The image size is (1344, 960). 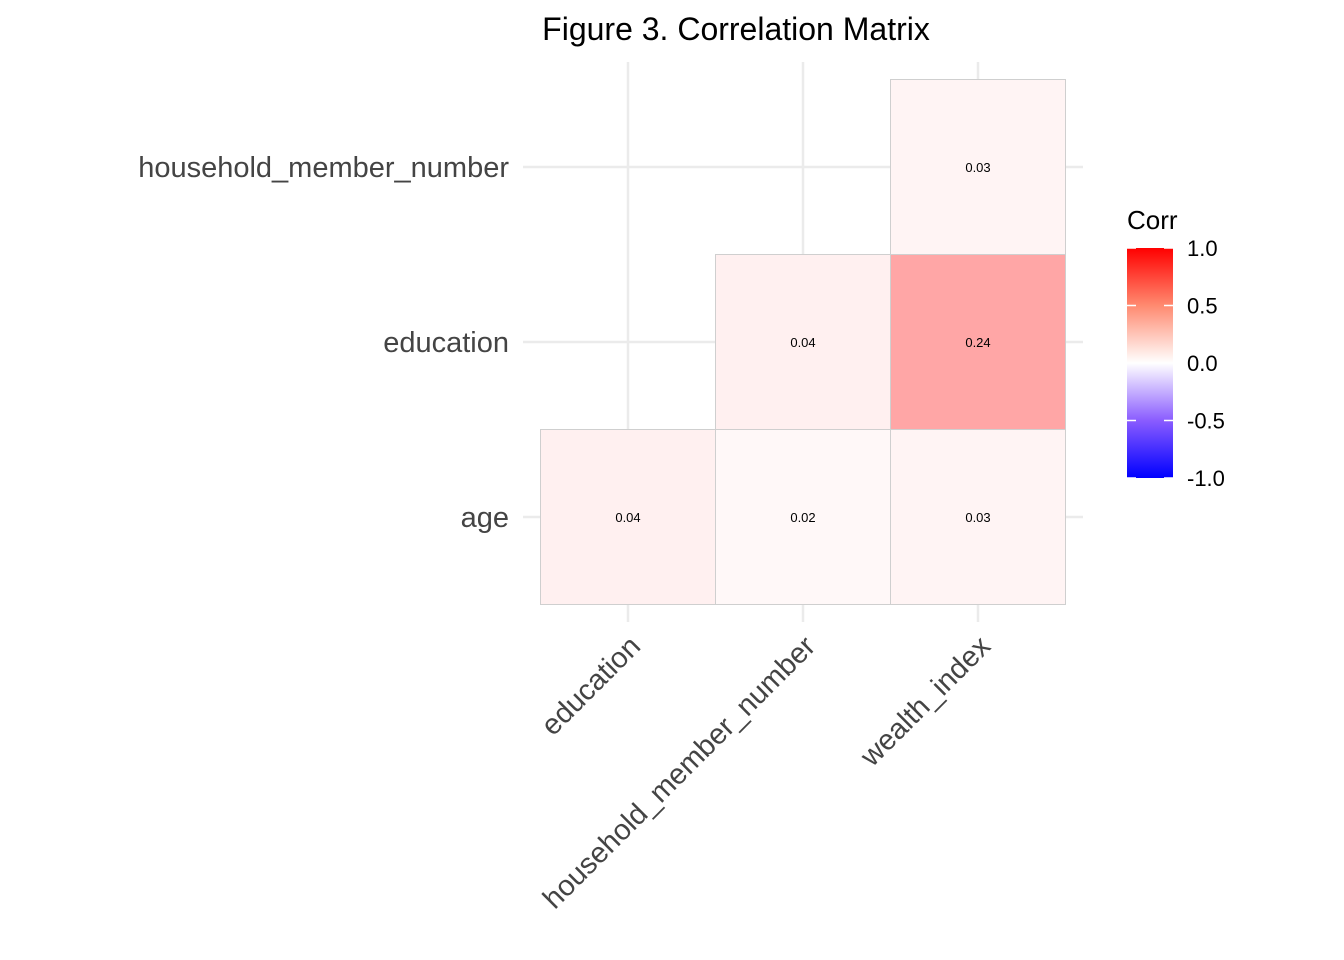 What do you see at coordinates (925, 701) in the screenshot?
I see `x-tick-label-wealth_index: wealth_index` at bounding box center [925, 701].